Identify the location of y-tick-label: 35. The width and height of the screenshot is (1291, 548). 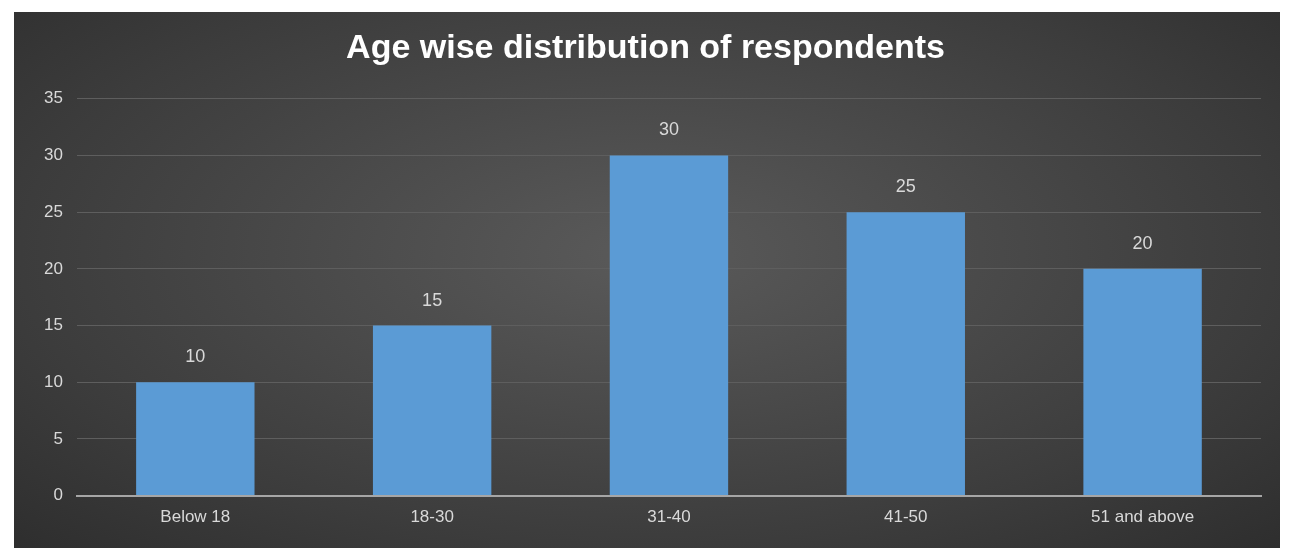
(53, 98).